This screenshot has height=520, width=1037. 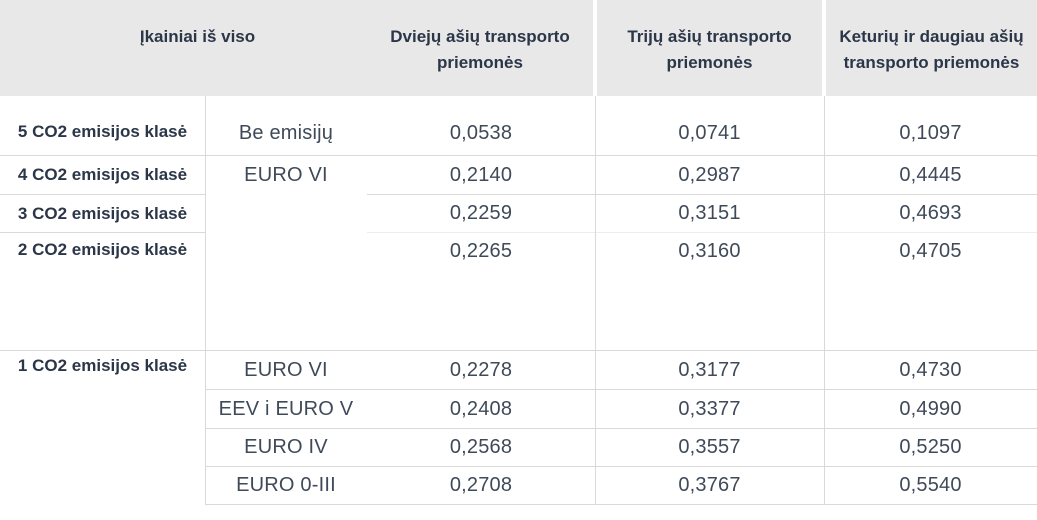 What do you see at coordinates (102, 292) in the screenshot?
I see `cell-co2-class-2: 2 CO2 emisijos klasė` at bounding box center [102, 292].